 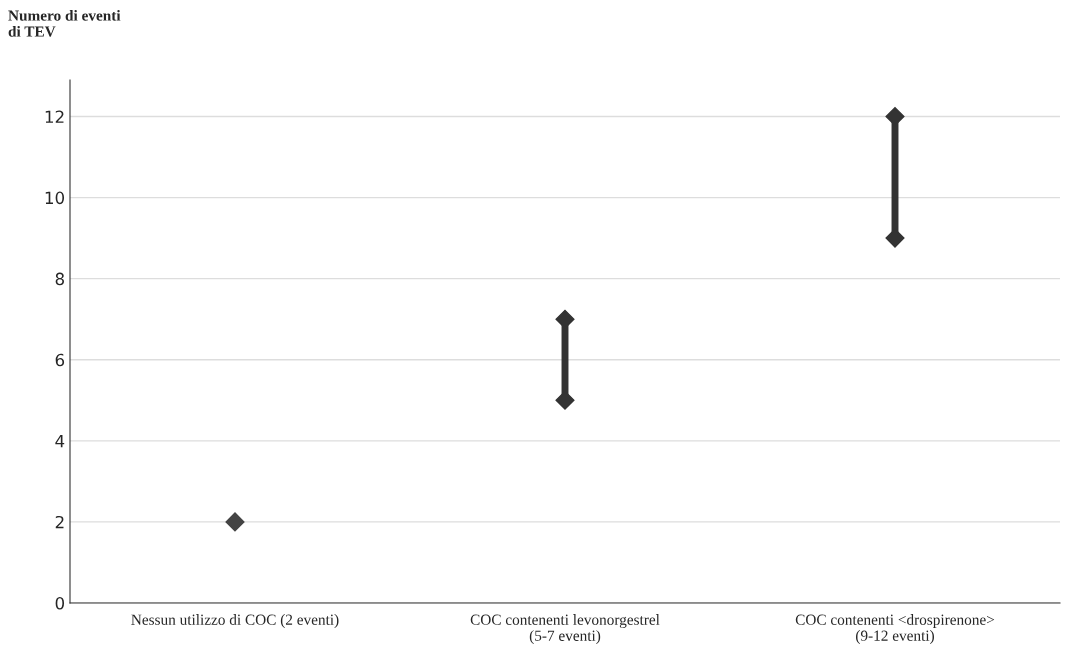 What do you see at coordinates (60, 603) in the screenshot?
I see `y-tick-label: 0` at bounding box center [60, 603].